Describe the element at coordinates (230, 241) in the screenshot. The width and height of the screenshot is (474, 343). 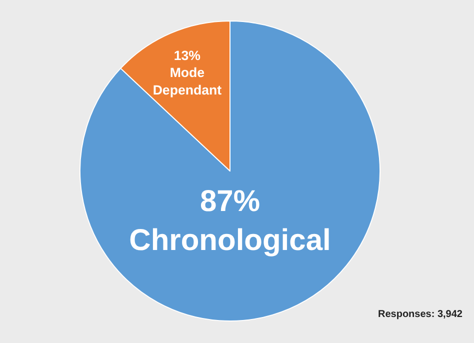
I see `slice-label: Chronological` at that location.